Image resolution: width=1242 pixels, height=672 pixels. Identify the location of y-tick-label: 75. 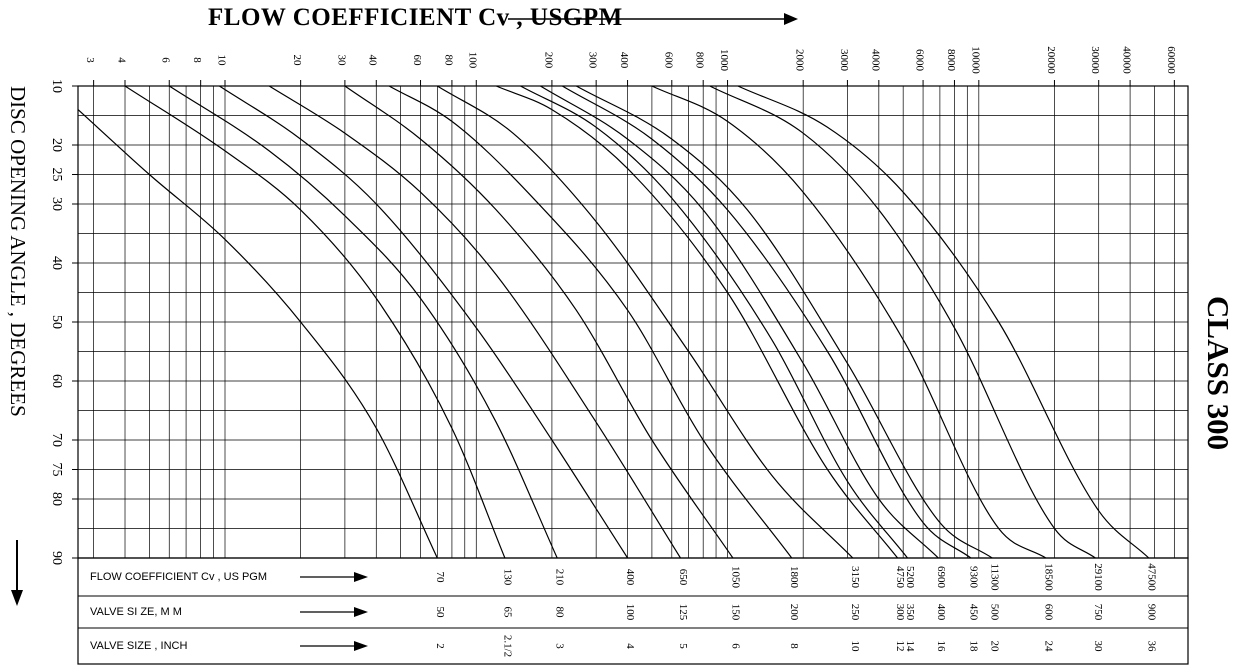
(56, 470).